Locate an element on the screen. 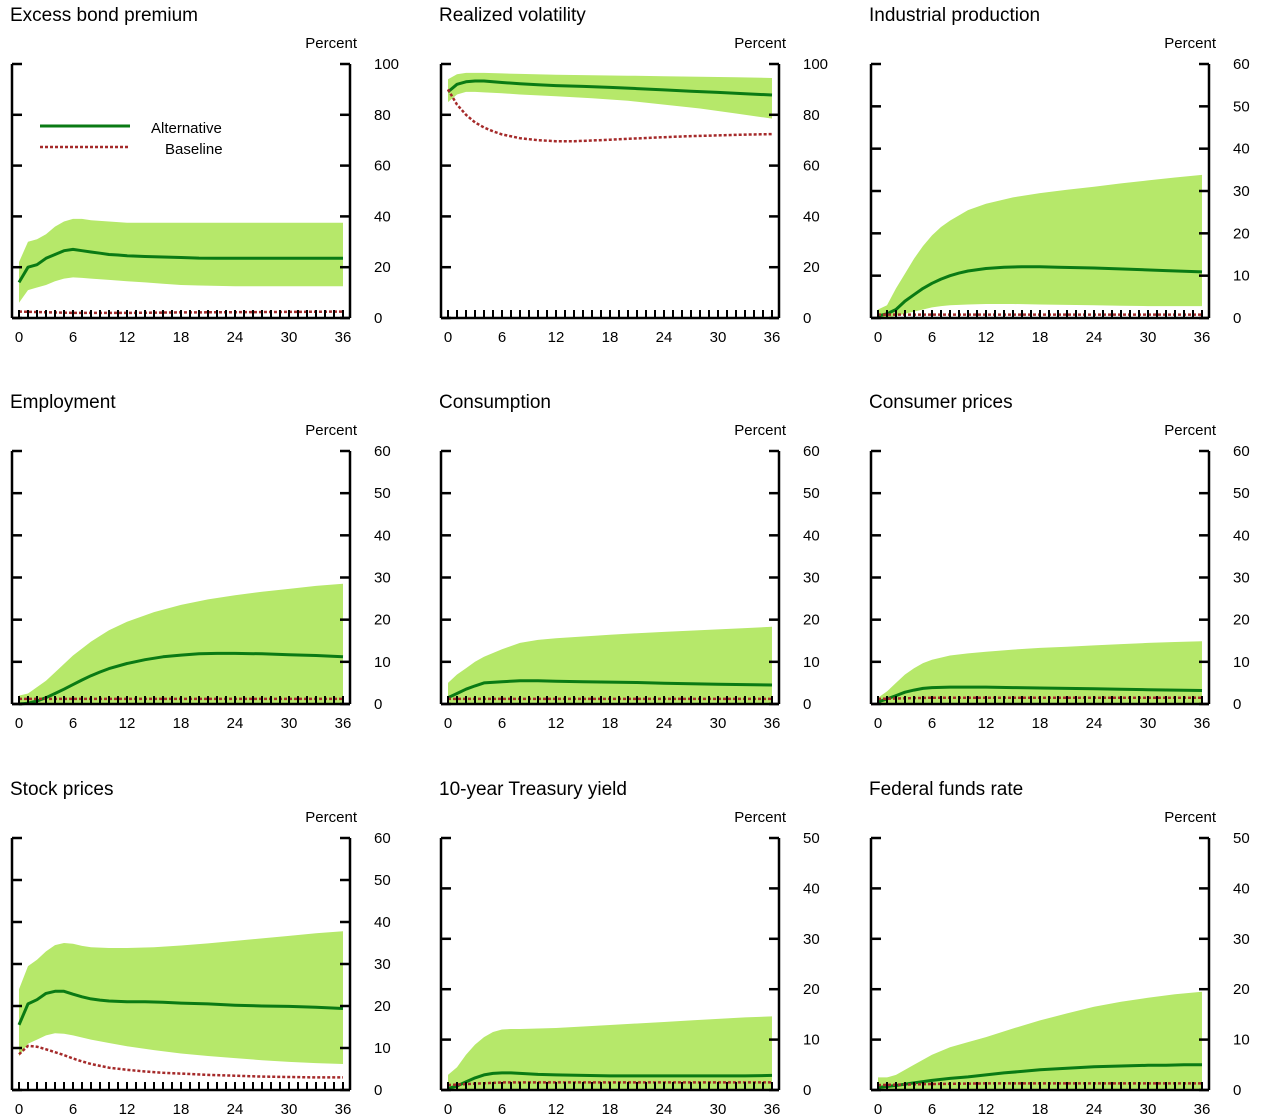 This screenshot has width=1262, height=1118. panel-title: Employment is located at coordinates (63, 402).